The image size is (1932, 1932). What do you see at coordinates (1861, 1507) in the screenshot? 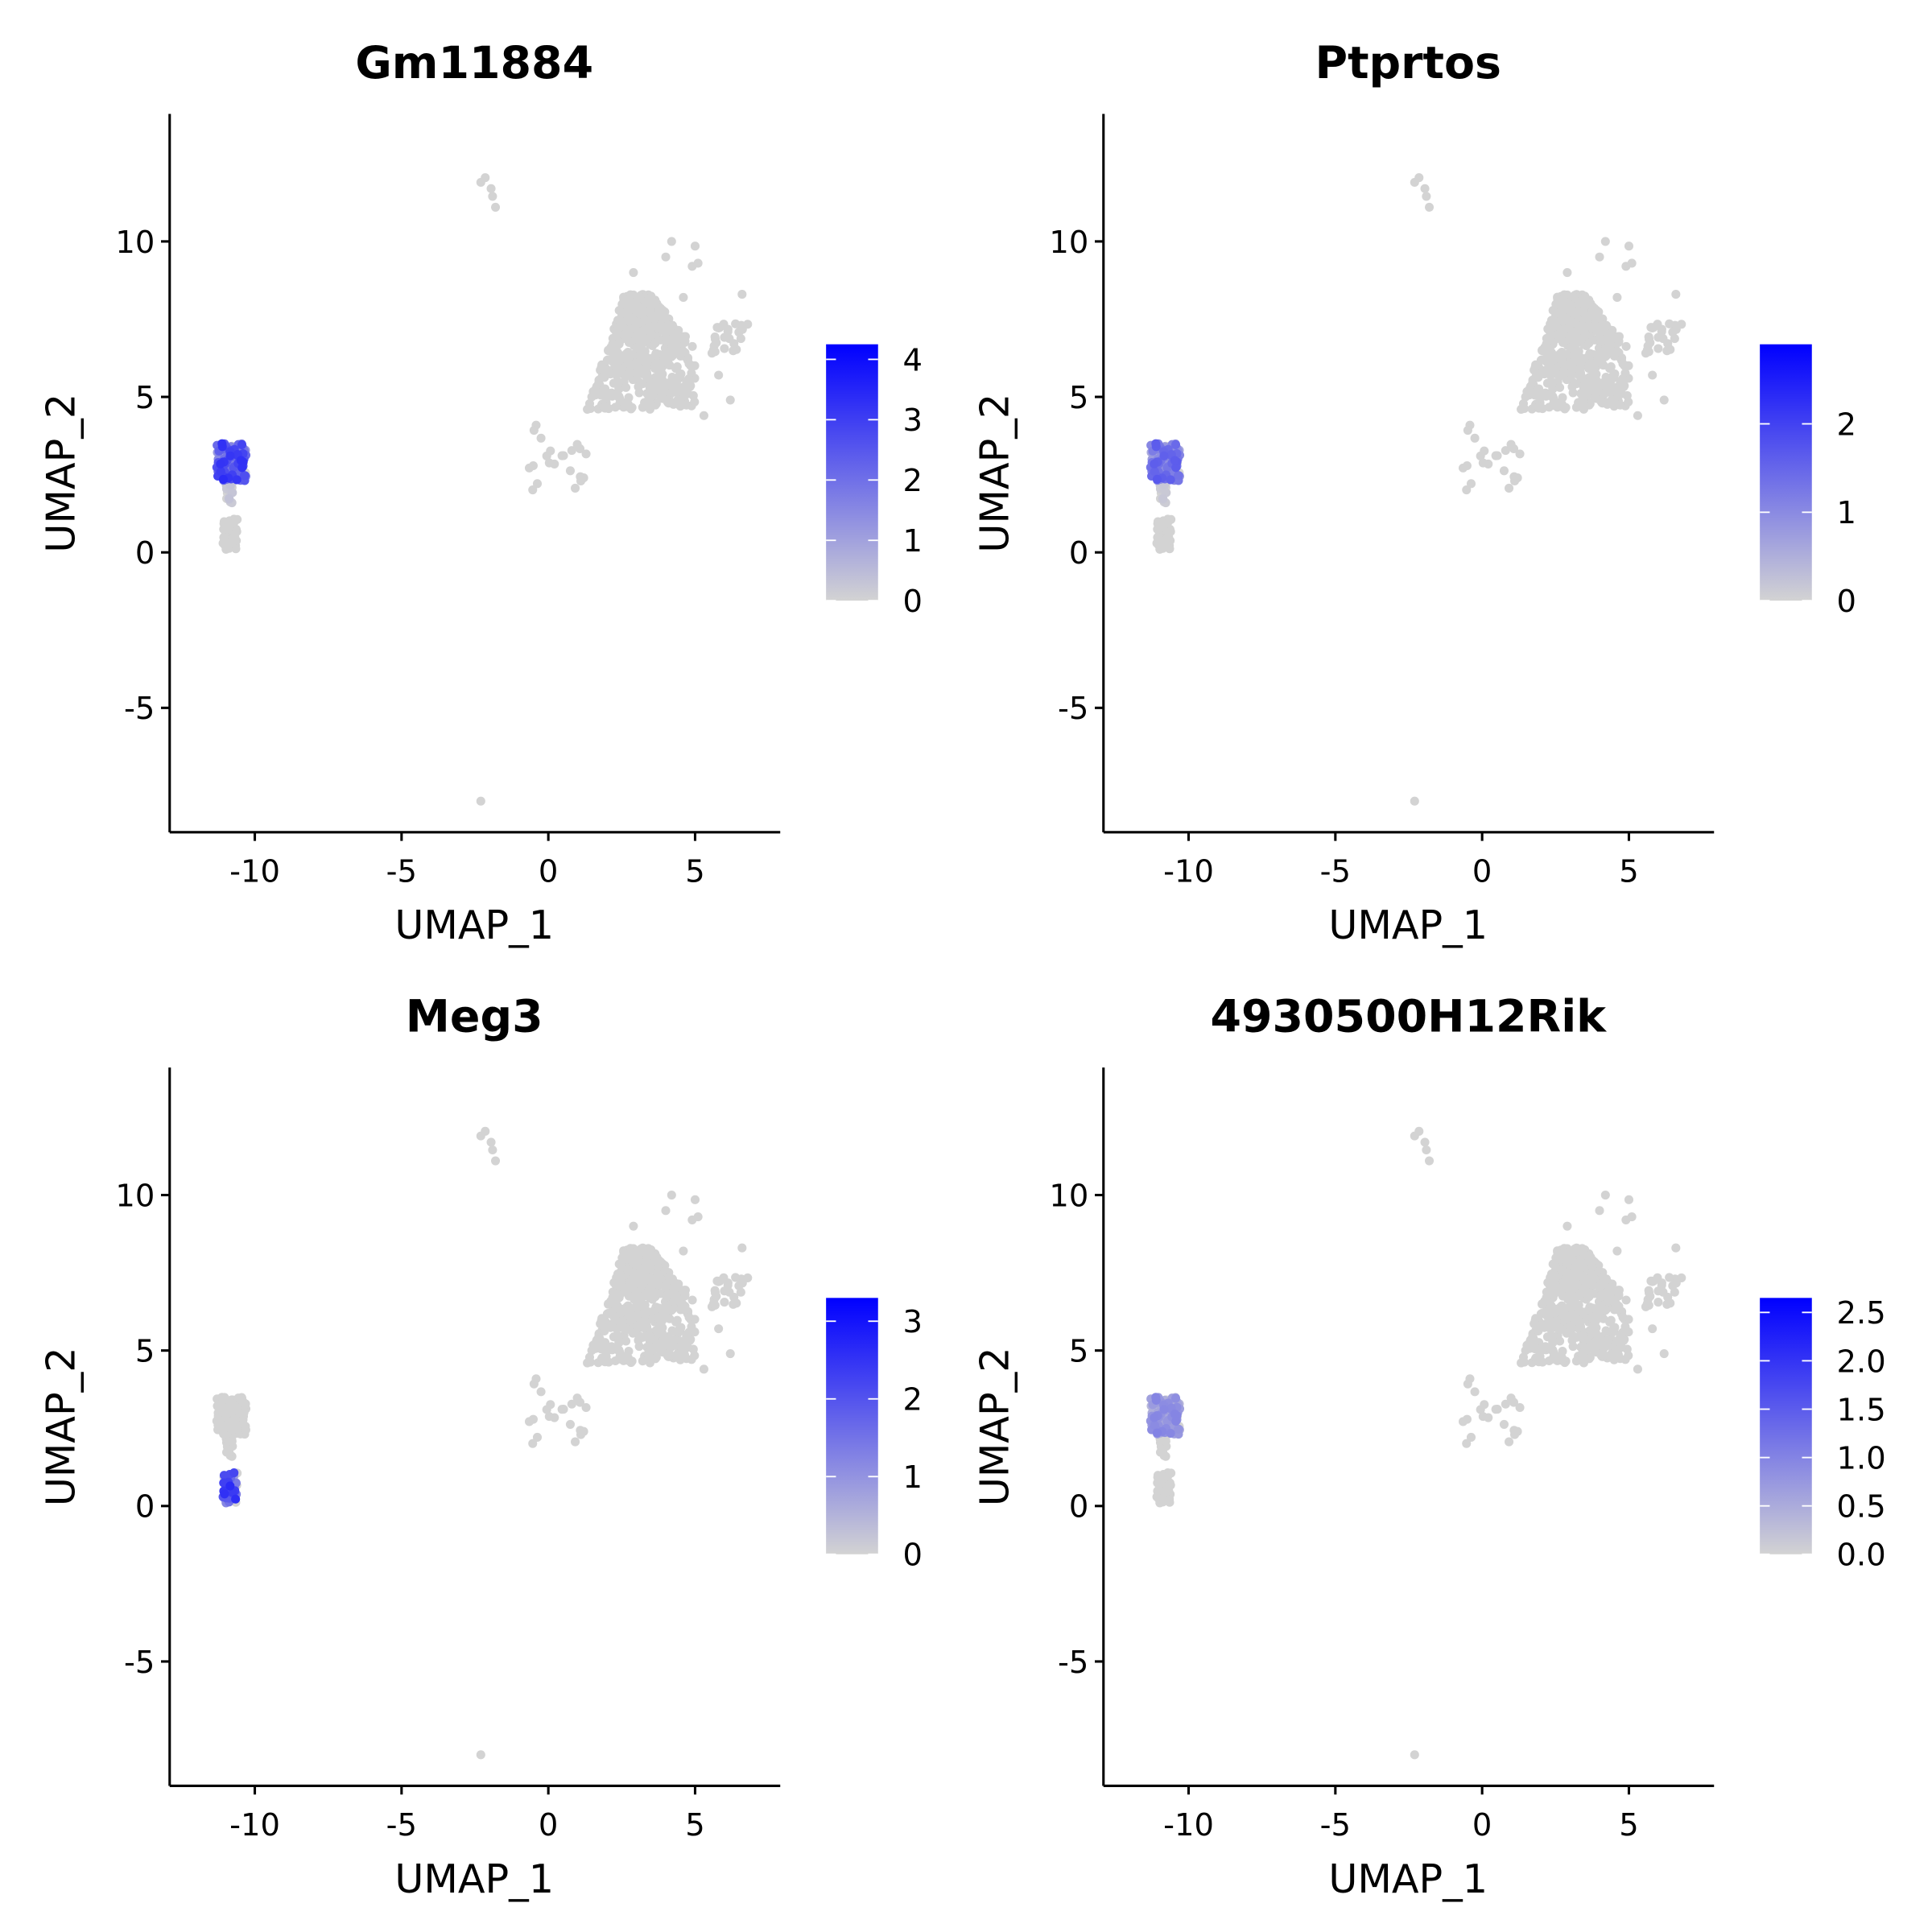
I see `colorbar-tick-label: 0.5` at bounding box center [1861, 1507].